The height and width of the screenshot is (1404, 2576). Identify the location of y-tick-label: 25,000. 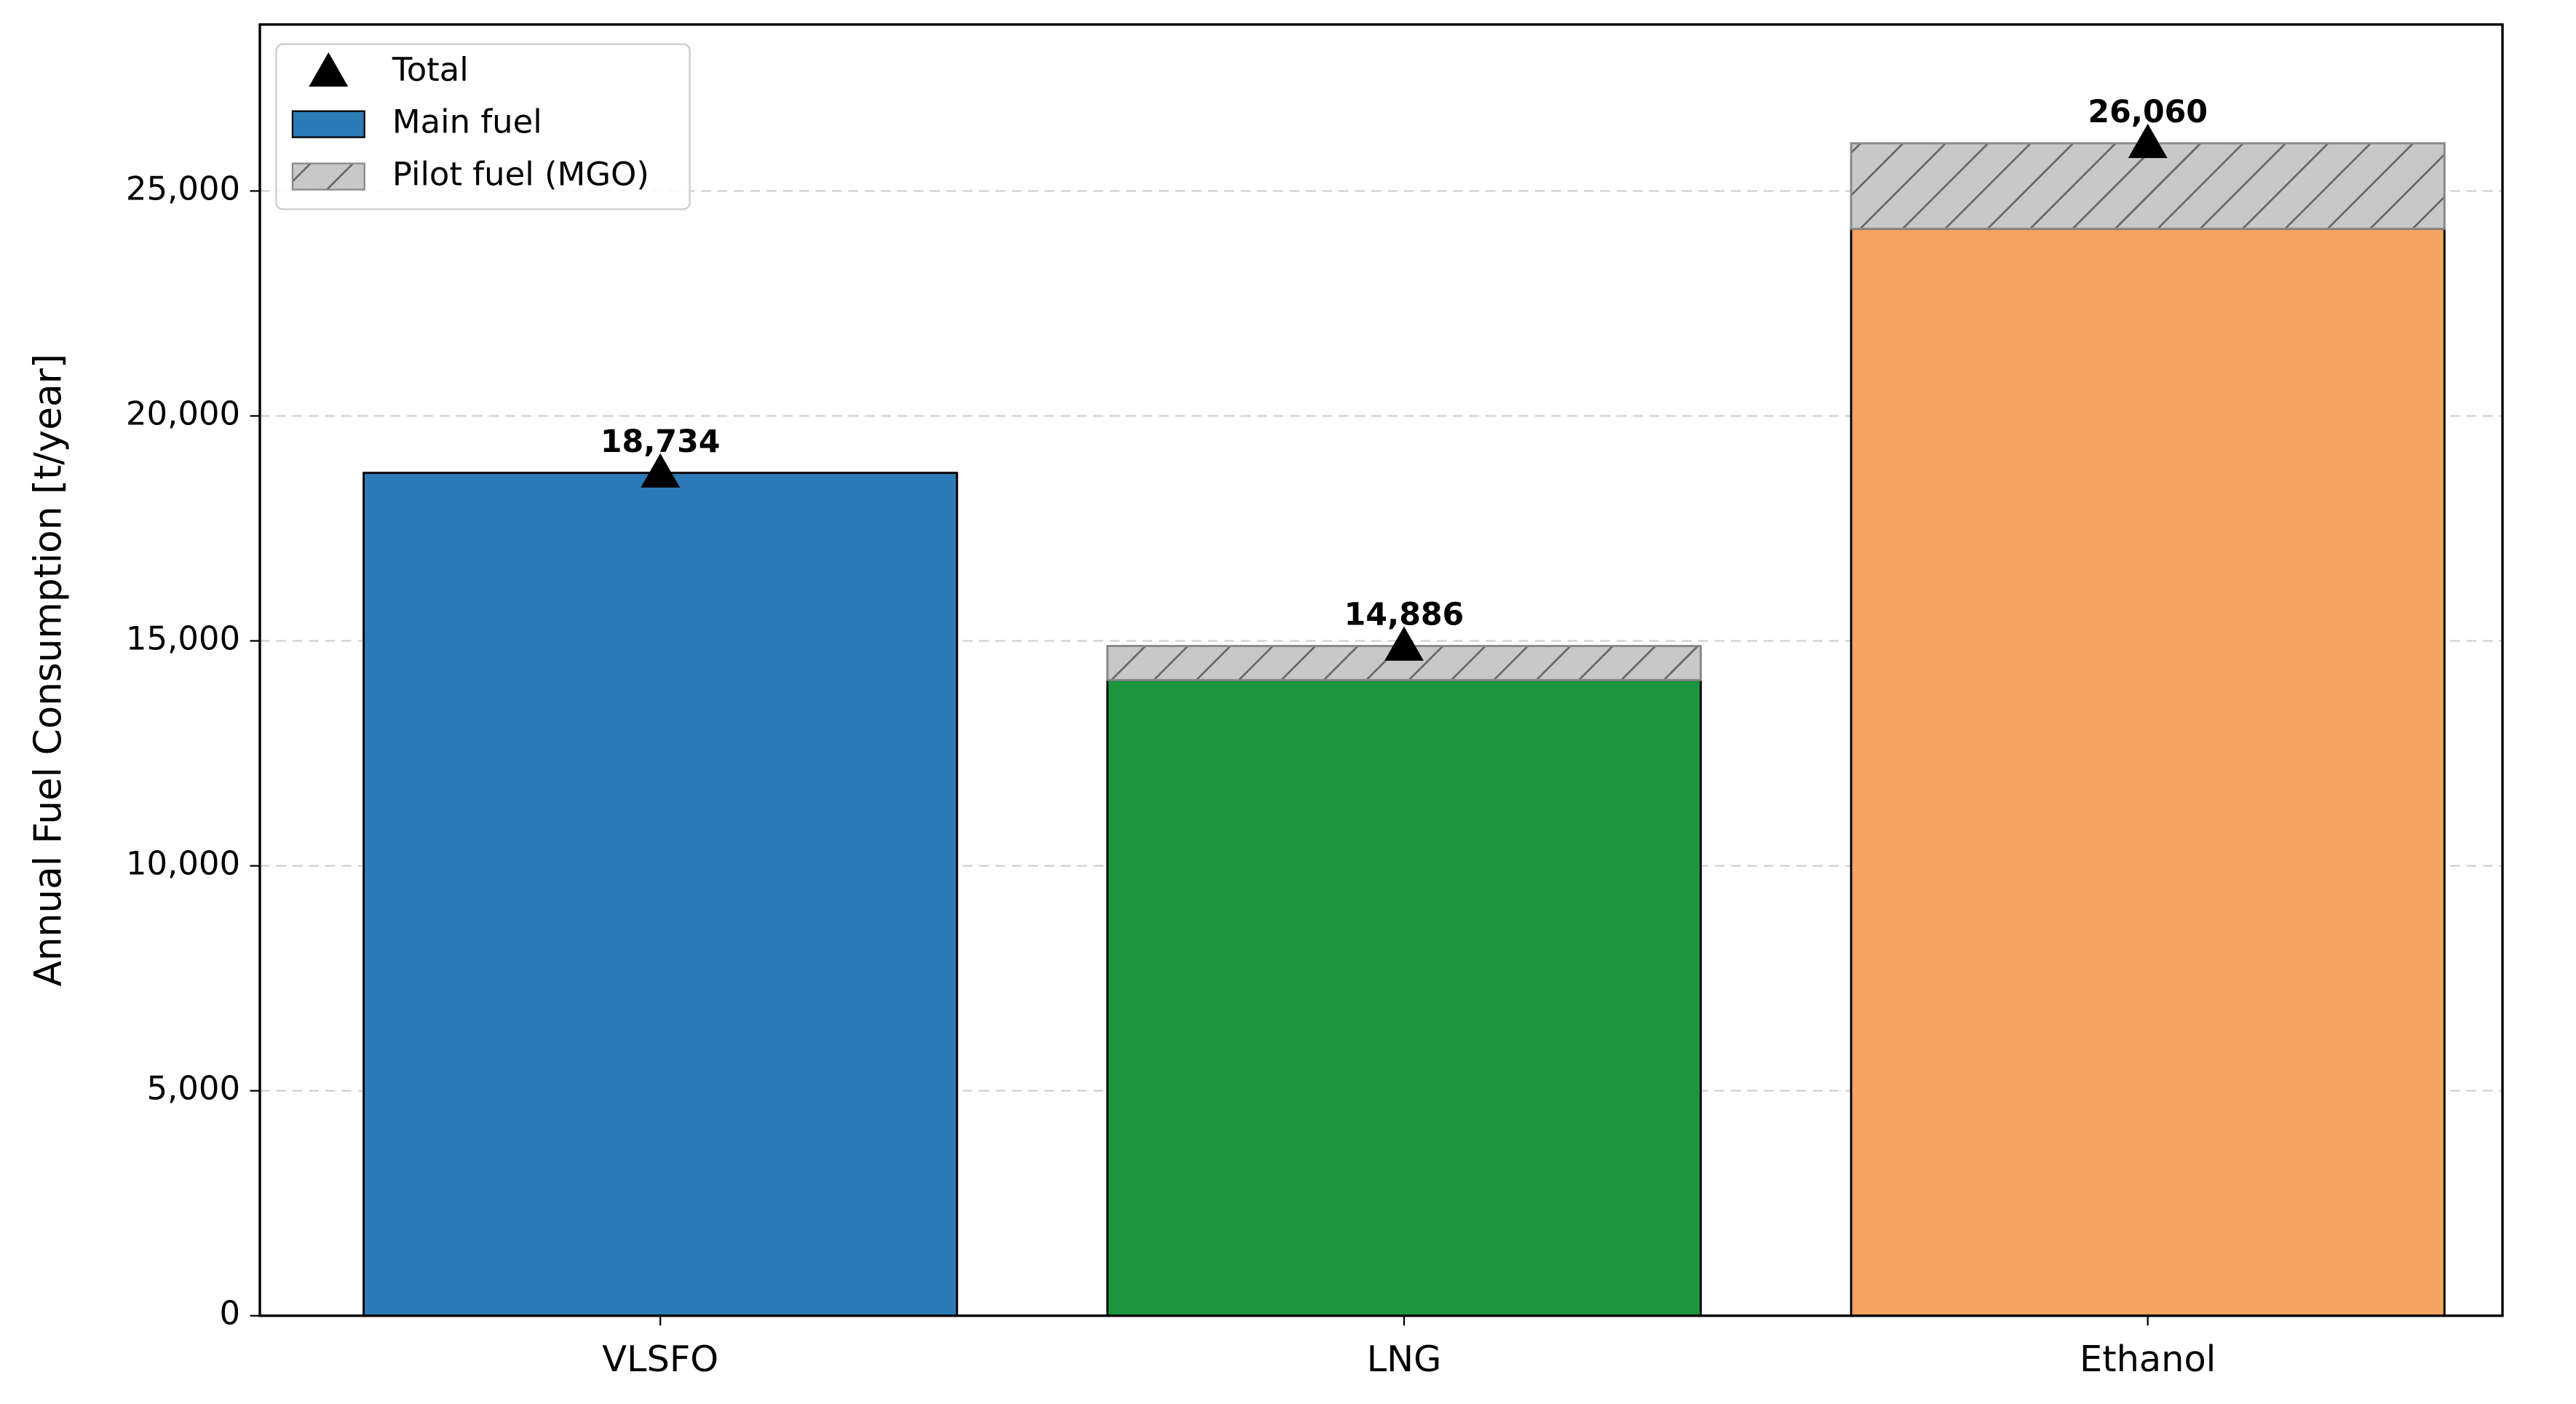
(183, 188).